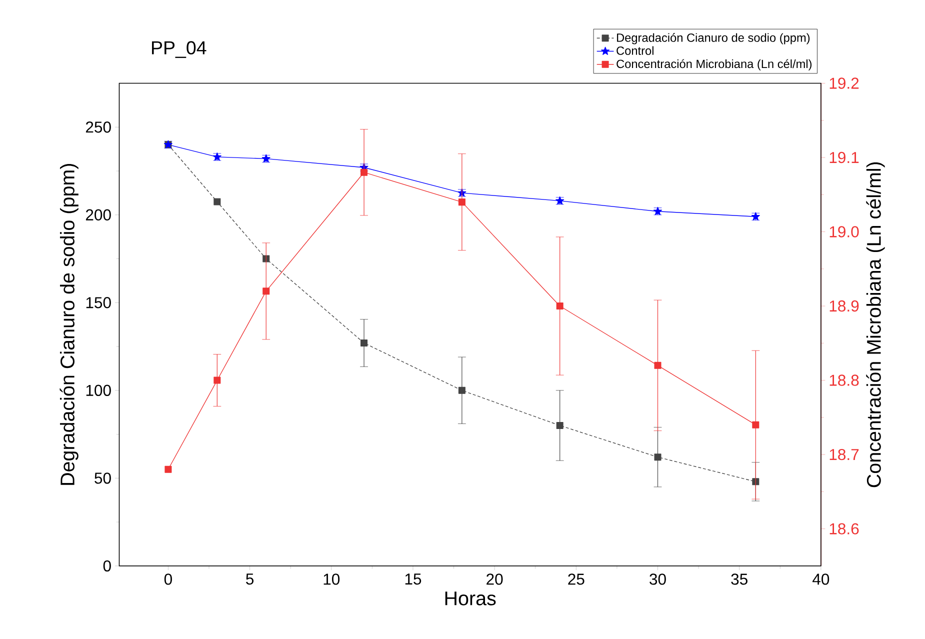  I want to click on y2-tick-label: 18.9, so click(844, 306).